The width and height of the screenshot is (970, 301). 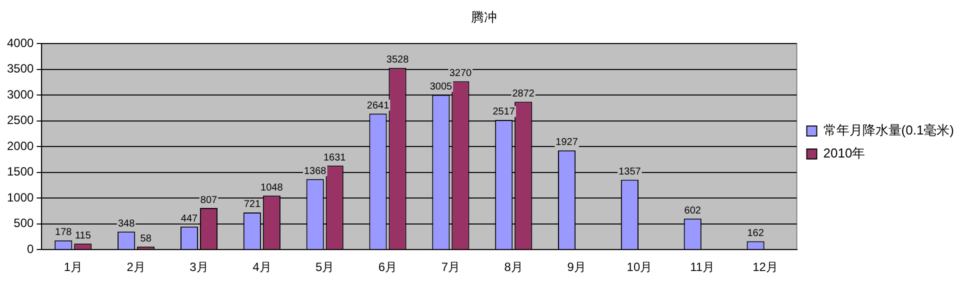 What do you see at coordinates (252, 204) in the screenshot?
I see `data-label: 721` at bounding box center [252, 204].